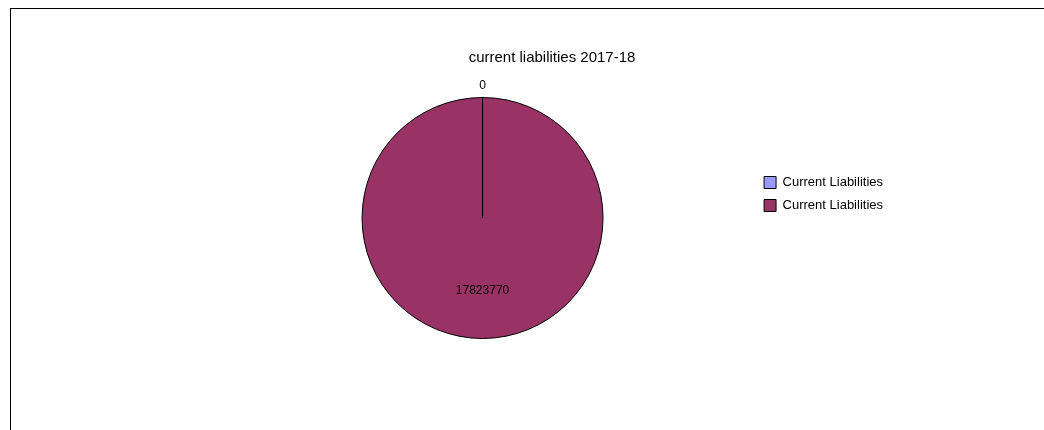 The height and width of the screenshot is (430, 1044). What do you see at coordinates (552, 57) in the screenshot?
I see `chart-title: current liabilities 2017-18` at bounding box center [552, 57].